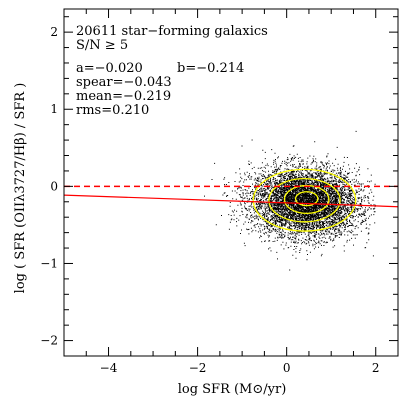  I want to click on reference-lines, so click(231, 196).